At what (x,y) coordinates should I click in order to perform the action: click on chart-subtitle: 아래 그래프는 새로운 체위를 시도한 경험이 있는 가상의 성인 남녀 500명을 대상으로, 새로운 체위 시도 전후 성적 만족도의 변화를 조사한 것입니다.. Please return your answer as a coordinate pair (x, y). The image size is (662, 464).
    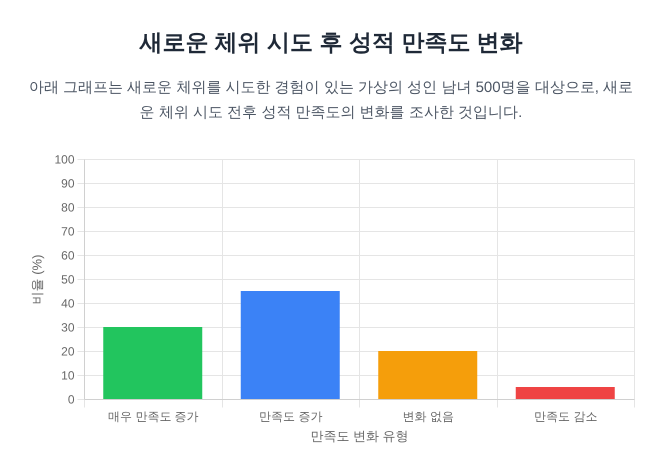
    Looking at the image, I should click on (331, 100).